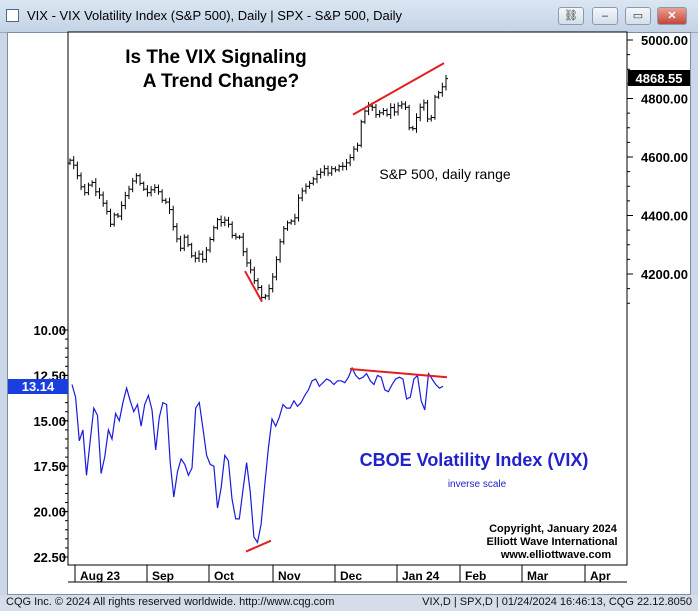 This screenshot has height=611, width=698. Describe the element at coordinates (552, 542) in the screenshot. I see `copyright-company: Elliott Wave International` at that location.